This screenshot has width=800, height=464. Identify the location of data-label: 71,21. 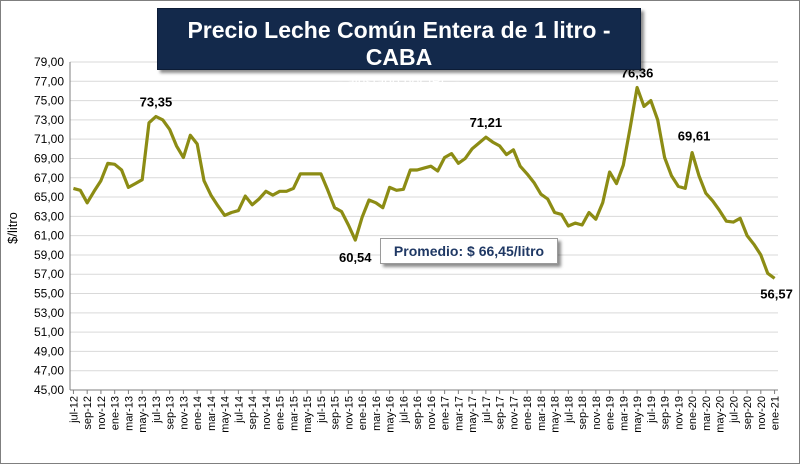
(486, 122).